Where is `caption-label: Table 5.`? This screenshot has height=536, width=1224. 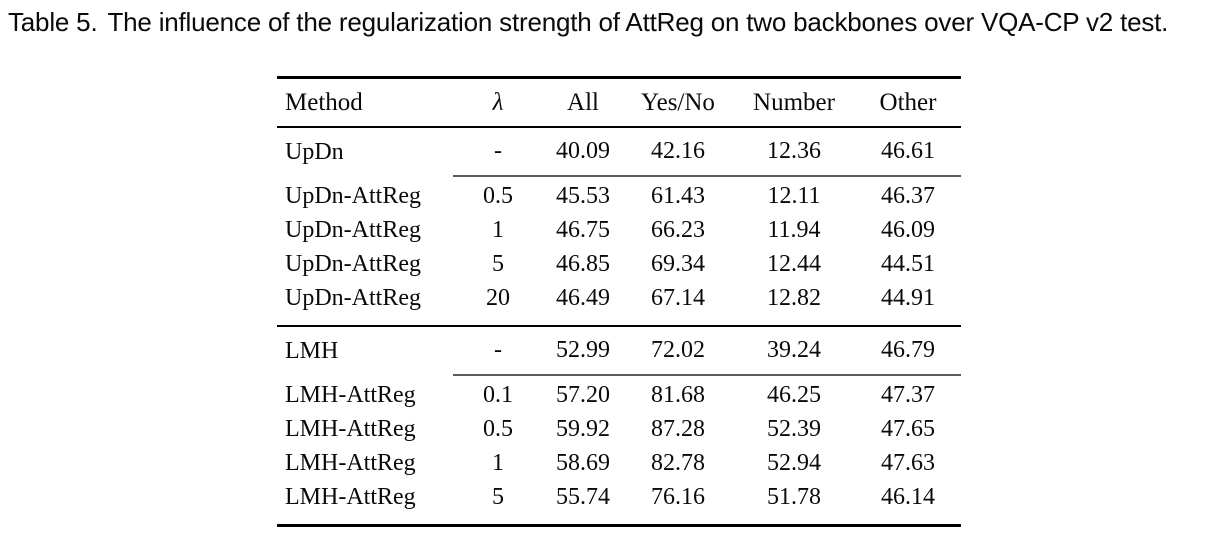
caption-label: Table 5. is located at coordinates (53, 22).